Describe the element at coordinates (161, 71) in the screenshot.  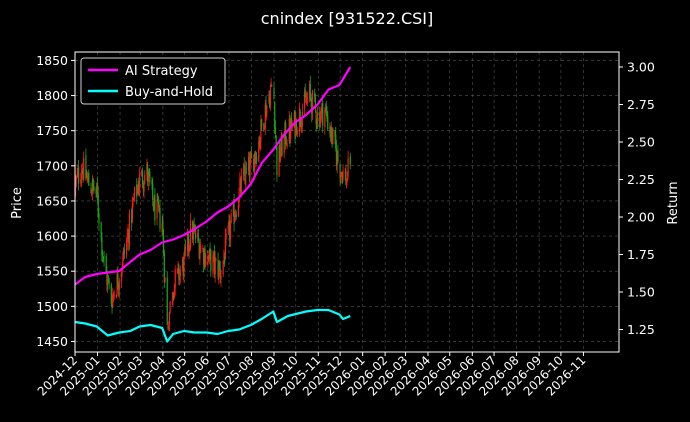
I see `legend-label-ai-strategy: AI Strategy` at that location.